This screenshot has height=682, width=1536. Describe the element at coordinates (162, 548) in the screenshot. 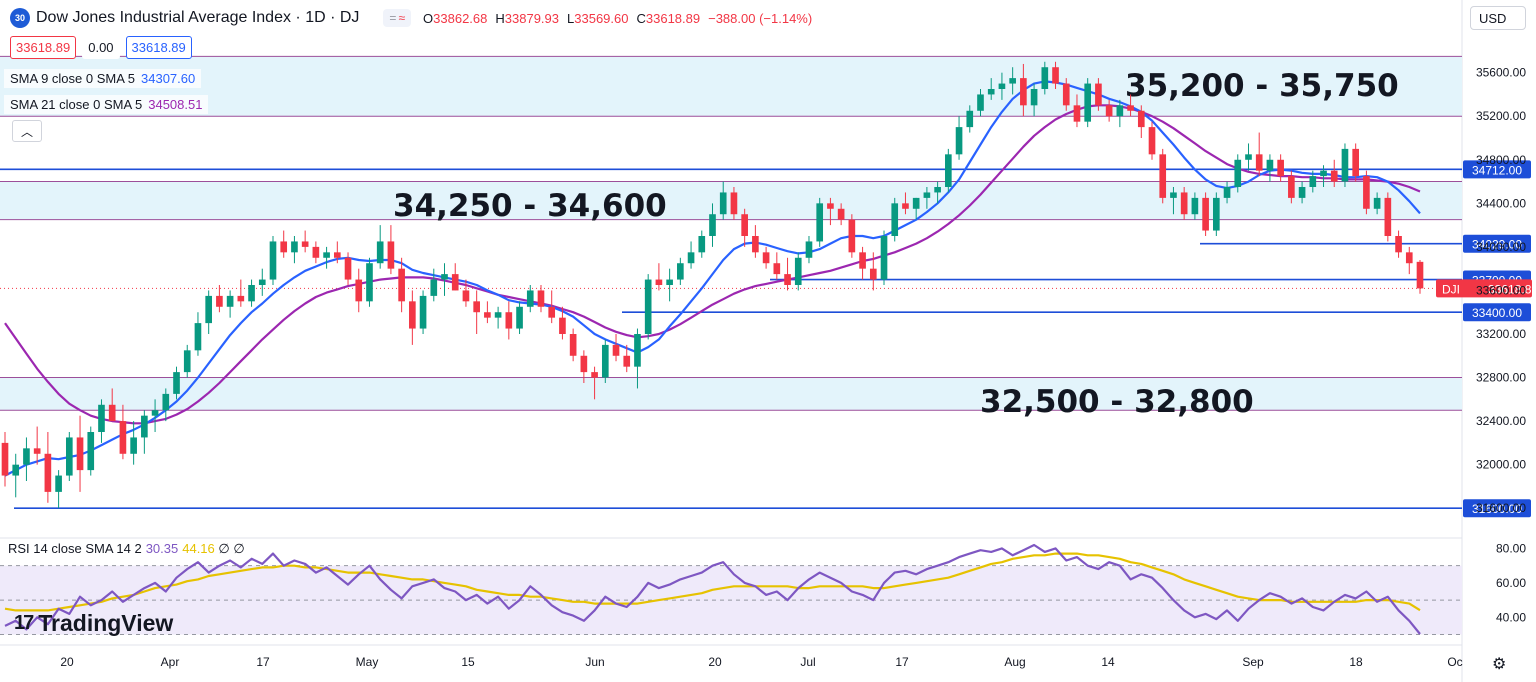

I see `rsi-value: 30.35` at that location.